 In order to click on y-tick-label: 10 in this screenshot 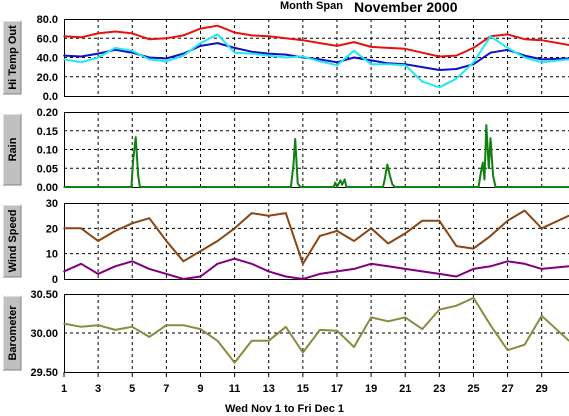, I will do `click(52, 255)`.